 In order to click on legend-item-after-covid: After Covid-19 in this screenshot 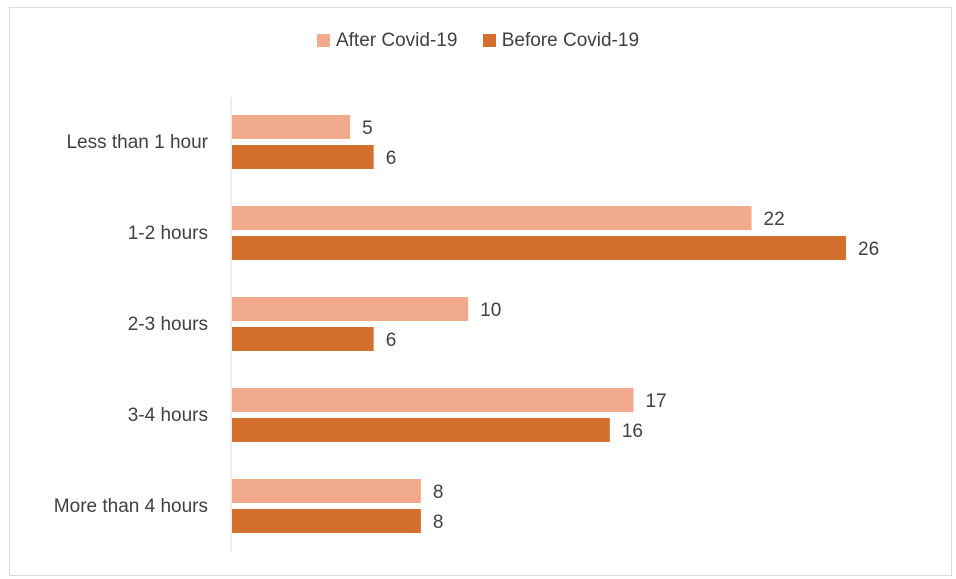, I will do `click(387, 41)`.